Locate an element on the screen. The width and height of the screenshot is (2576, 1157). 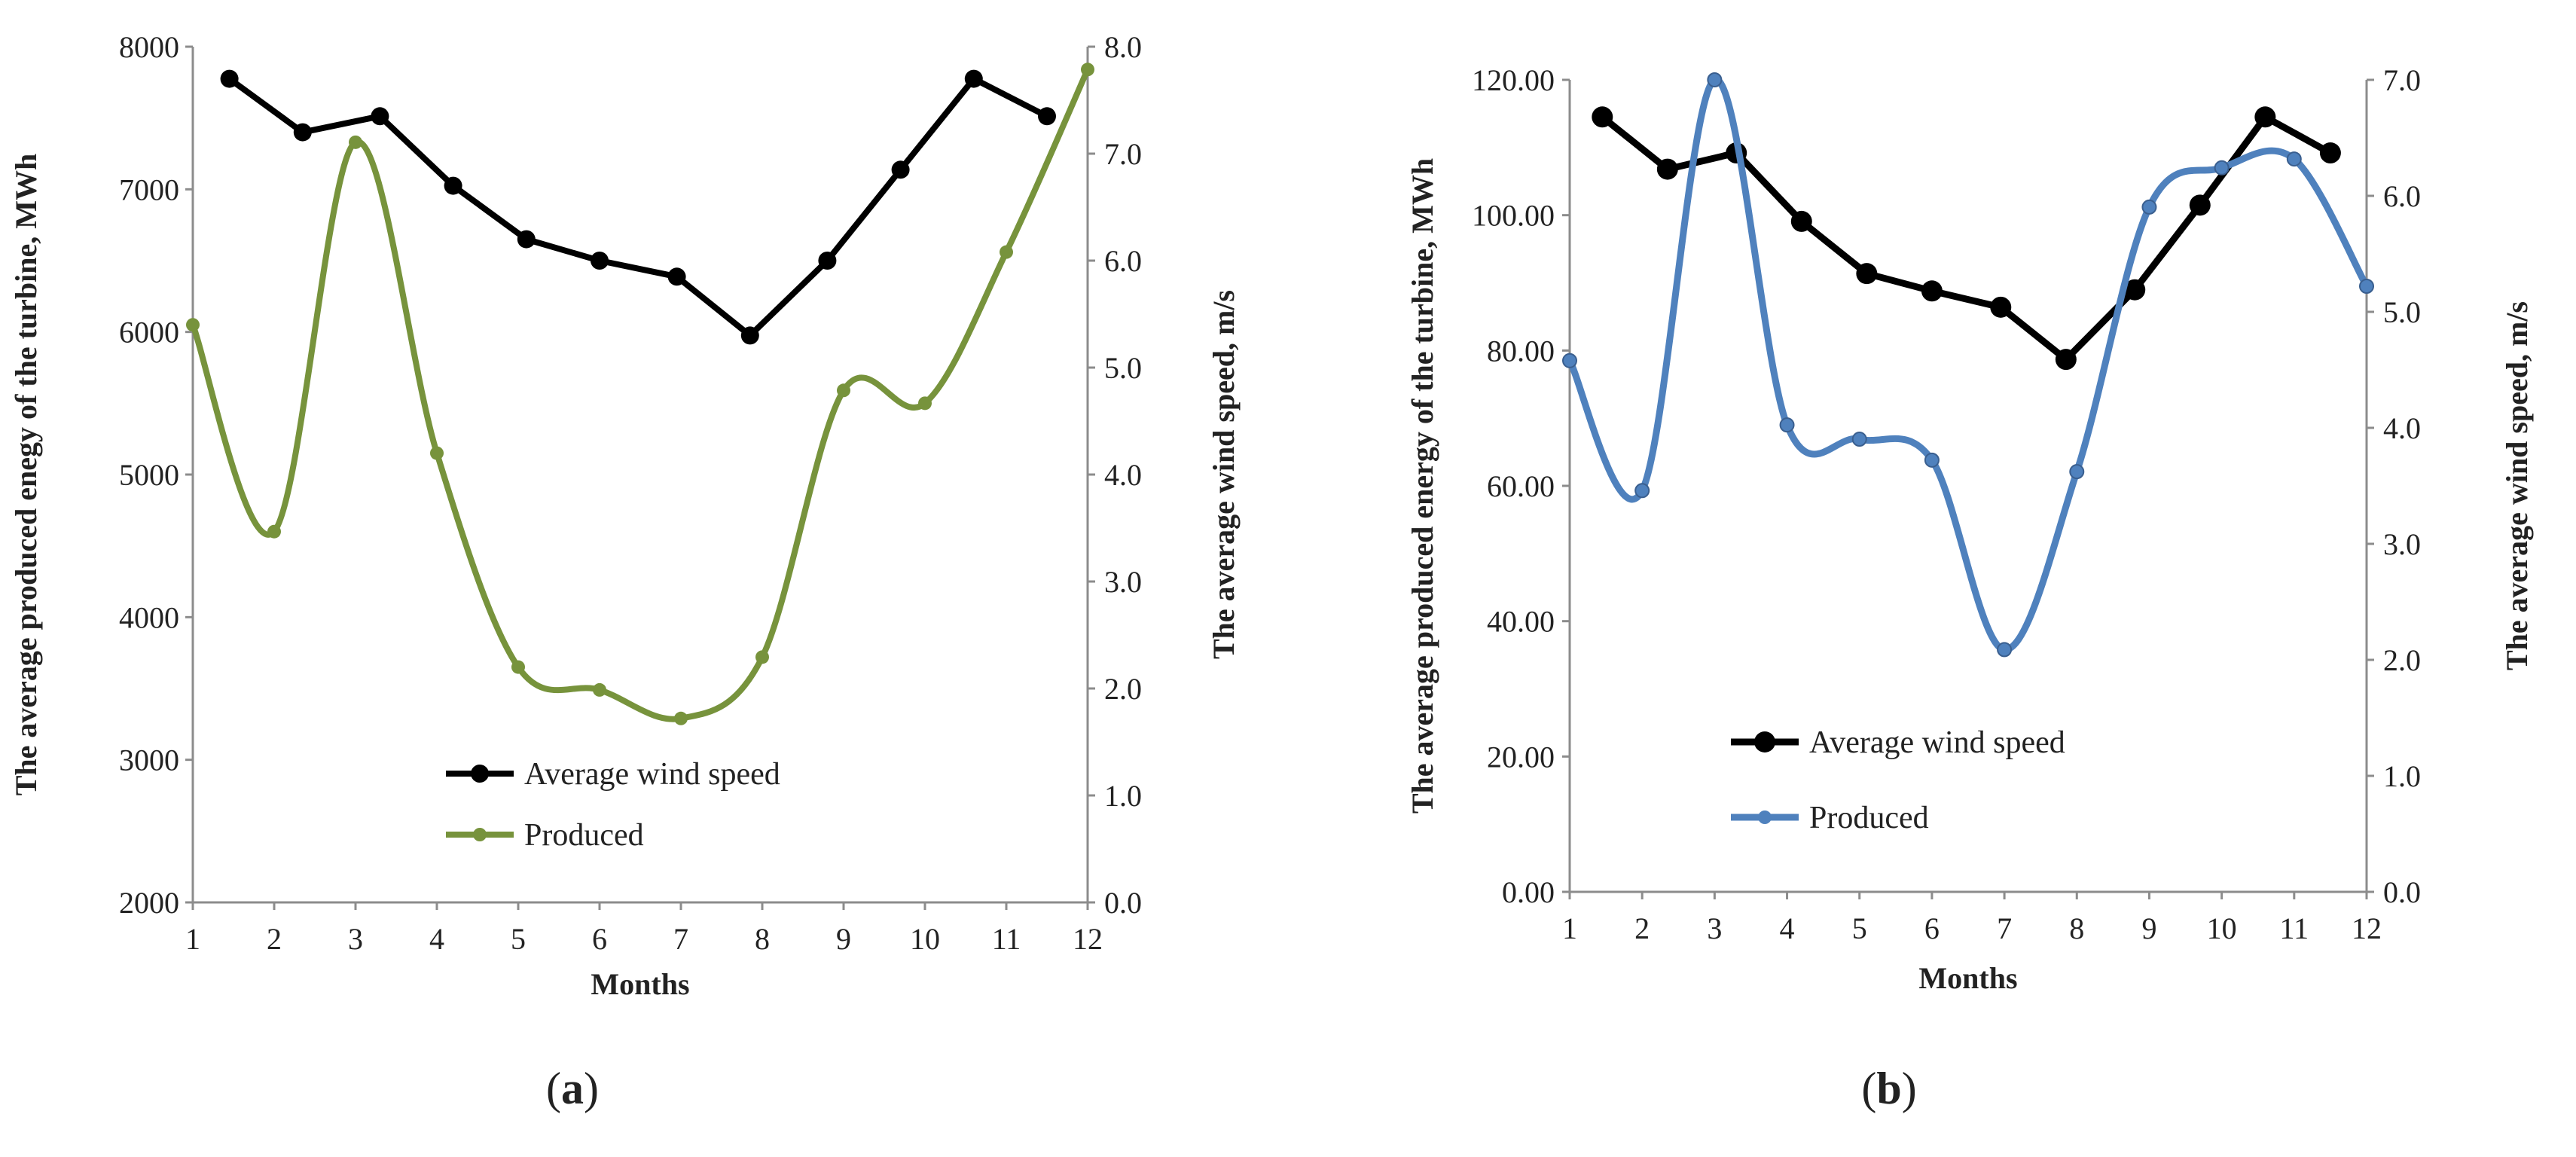
x-tick-label: 11 is located at coordinates (1007, 939).